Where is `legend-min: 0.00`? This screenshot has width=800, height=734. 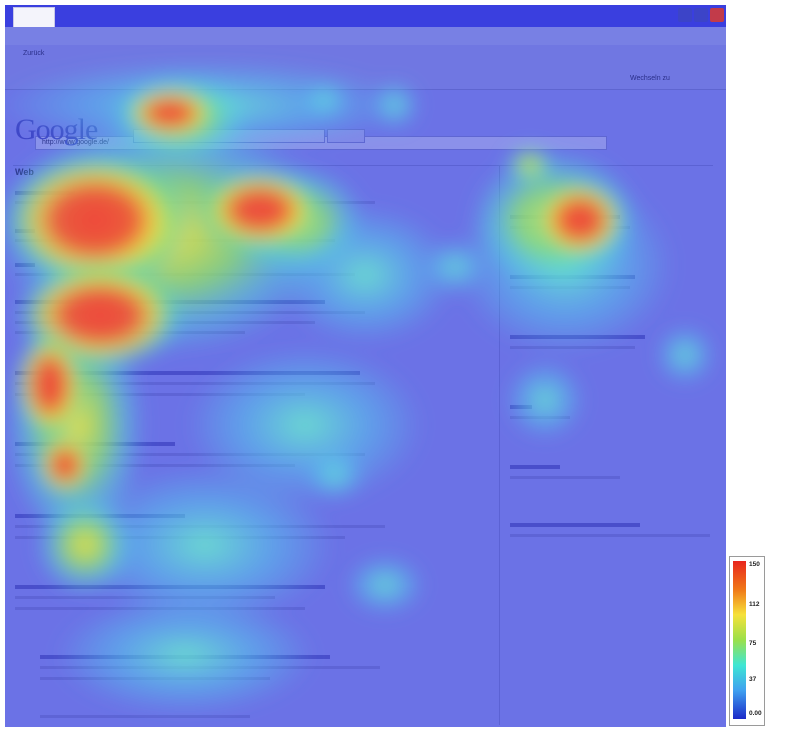
legend-min: 0.00 is located at coordinates (755, 713).